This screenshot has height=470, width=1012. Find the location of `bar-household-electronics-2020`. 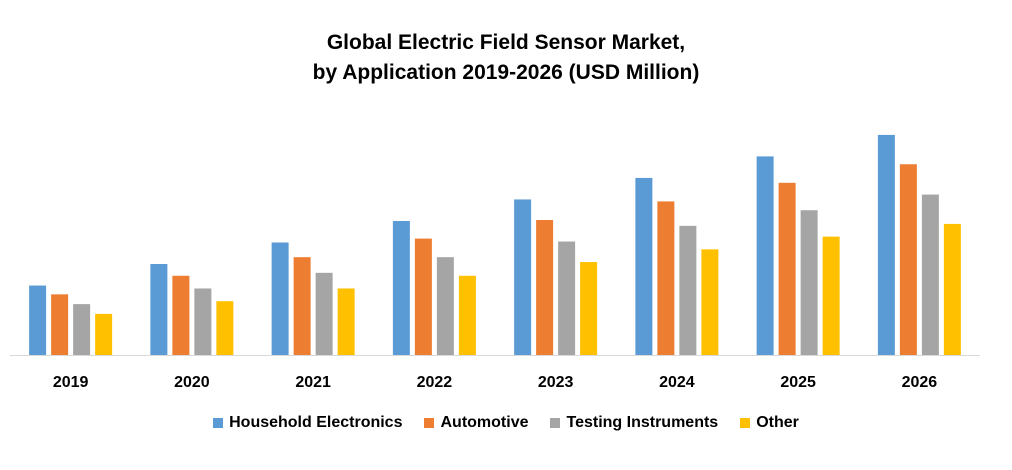

bar-household-electronics-2020 is located at coordinates (159, 309).